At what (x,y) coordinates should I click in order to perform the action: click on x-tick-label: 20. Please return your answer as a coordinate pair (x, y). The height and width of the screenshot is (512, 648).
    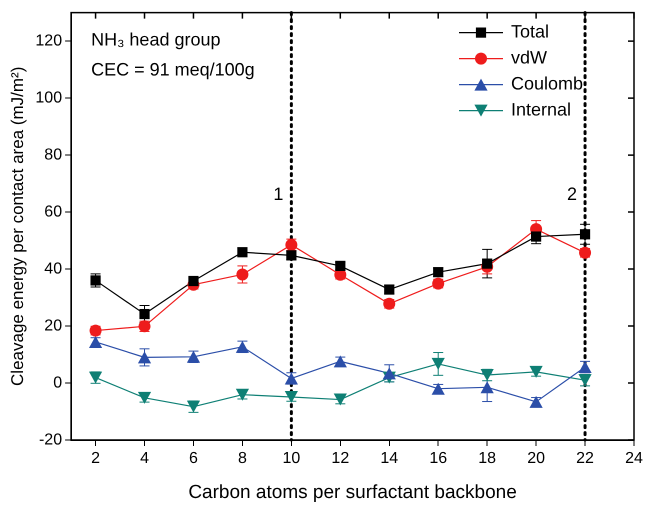
    Looking at the image, I should click on (536, 459).